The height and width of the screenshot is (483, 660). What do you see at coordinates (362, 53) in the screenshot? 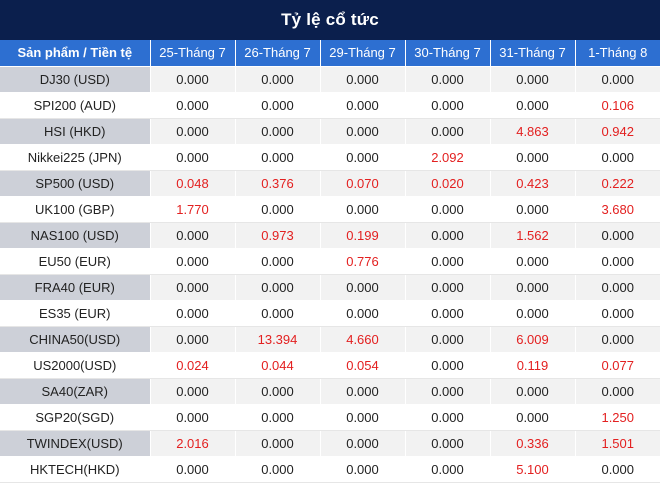
I see `column-header-date: 29-Tháng 7` at bounding box center [362, 53].